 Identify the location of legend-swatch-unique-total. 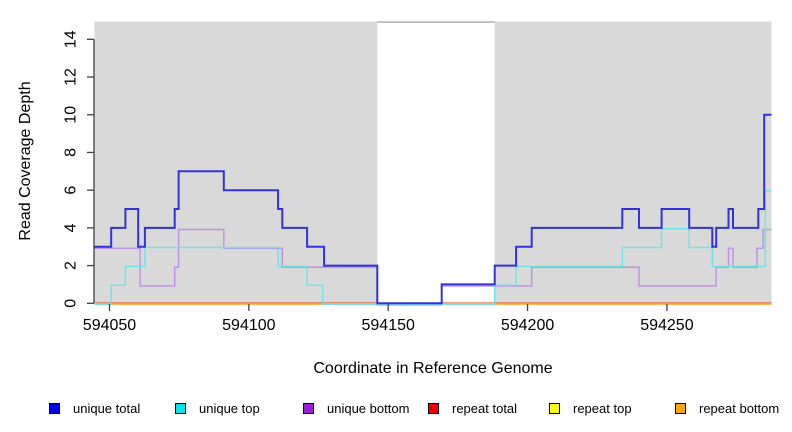
(54, 408).